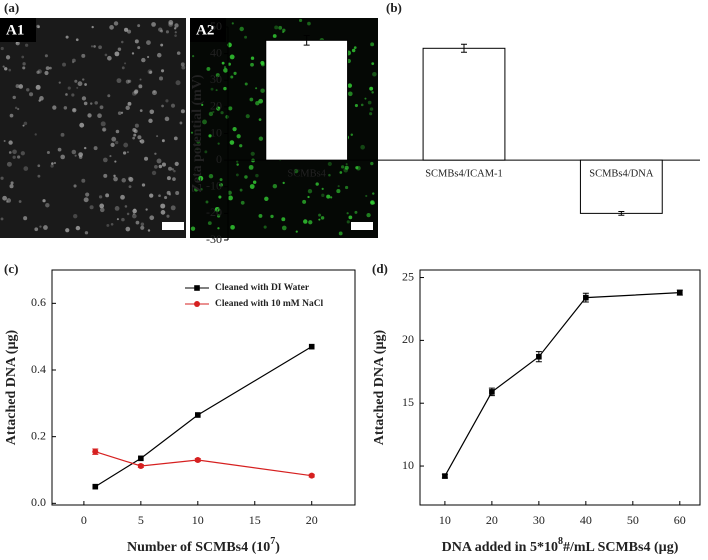 The image size is (708, 560). What do you see at coordinates (408, 276) in the screenshot?
I see `y-tick-label: 25` at bounding box center [408, 276].